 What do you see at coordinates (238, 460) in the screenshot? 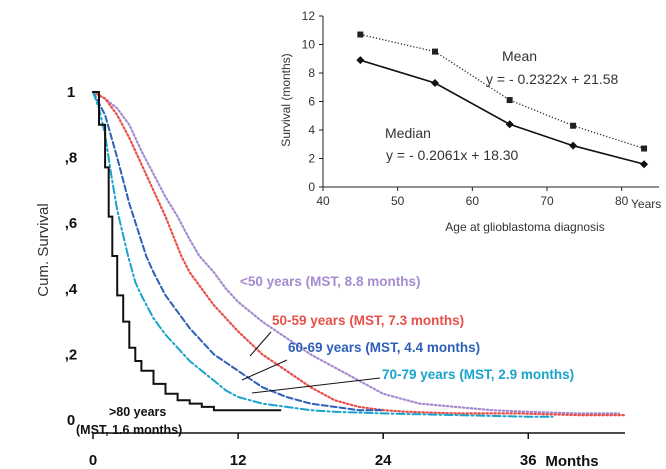
I see `km-x-tick-label: 12` at bounding box center [238, 460].